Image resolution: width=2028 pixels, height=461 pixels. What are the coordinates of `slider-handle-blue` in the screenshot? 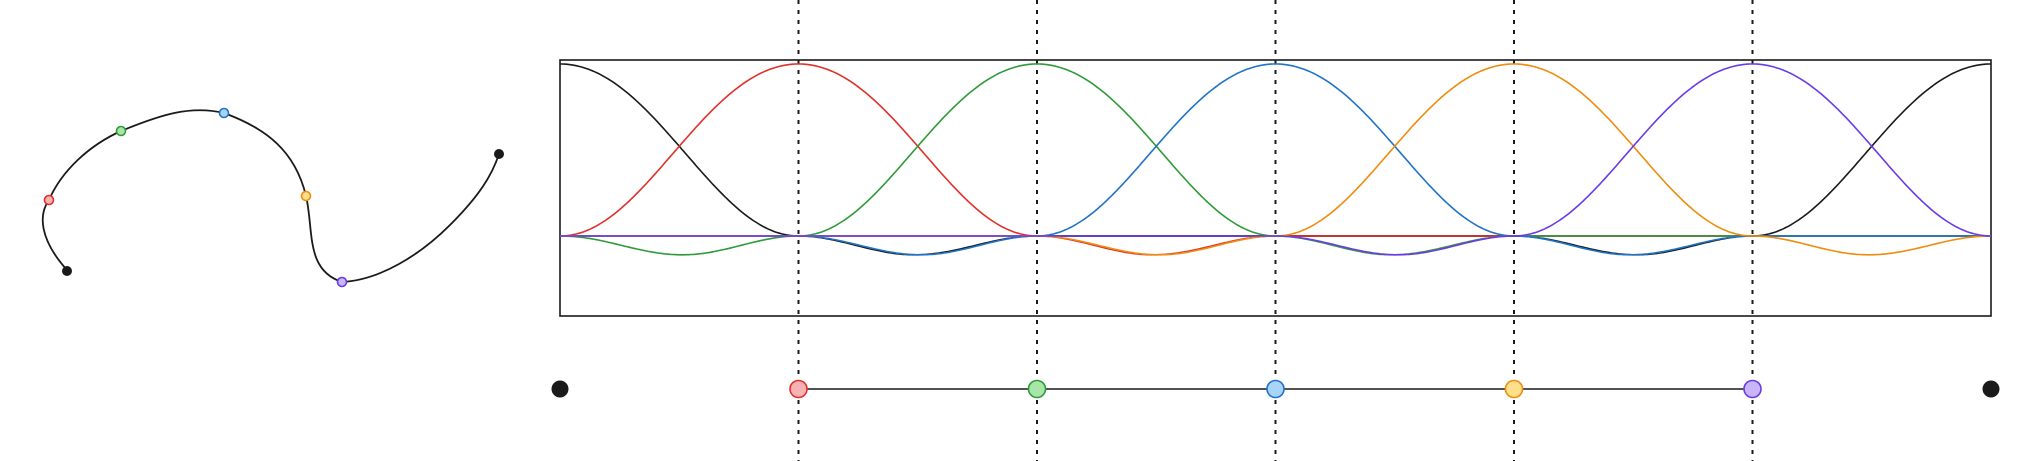 It's located at (1275, 389).